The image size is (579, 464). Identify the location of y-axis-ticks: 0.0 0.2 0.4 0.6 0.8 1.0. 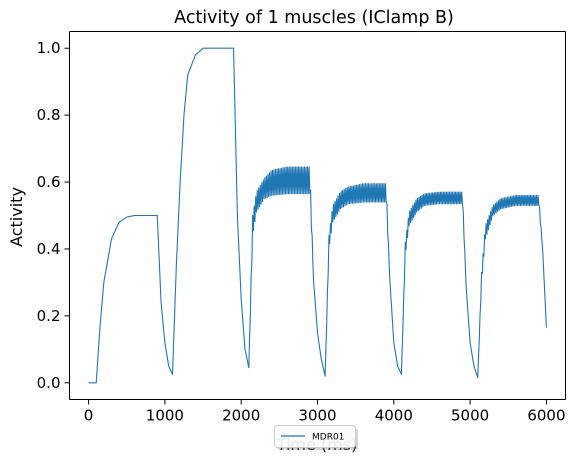
(53, 215).